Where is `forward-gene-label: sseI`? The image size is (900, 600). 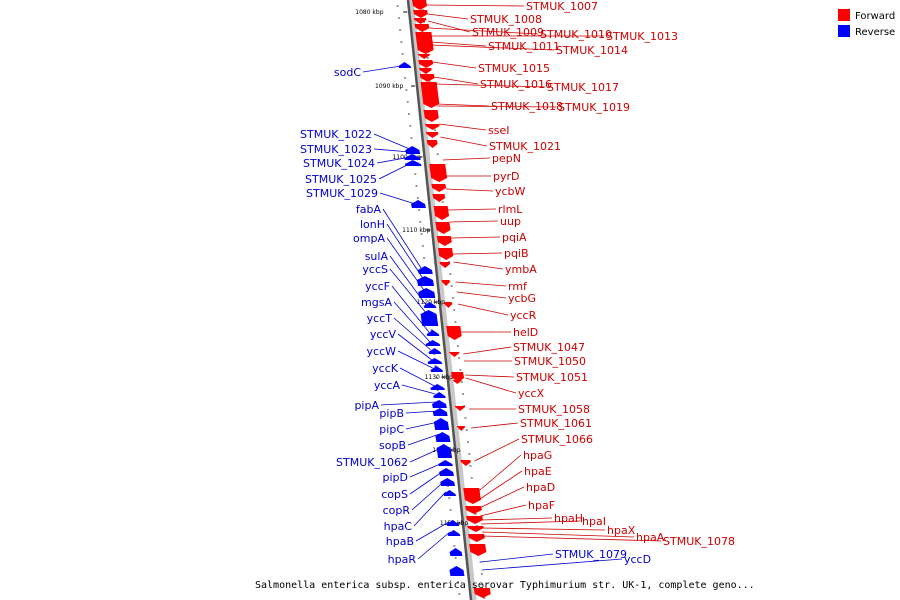 forward-gene-label: sseI is located at coordinates (498, 130).